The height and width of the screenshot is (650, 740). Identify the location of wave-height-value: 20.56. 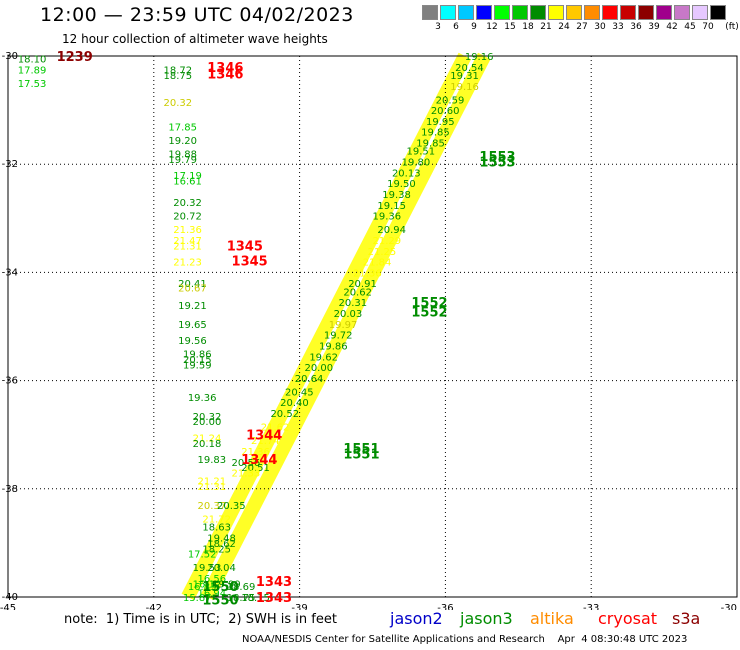
(246, 463).